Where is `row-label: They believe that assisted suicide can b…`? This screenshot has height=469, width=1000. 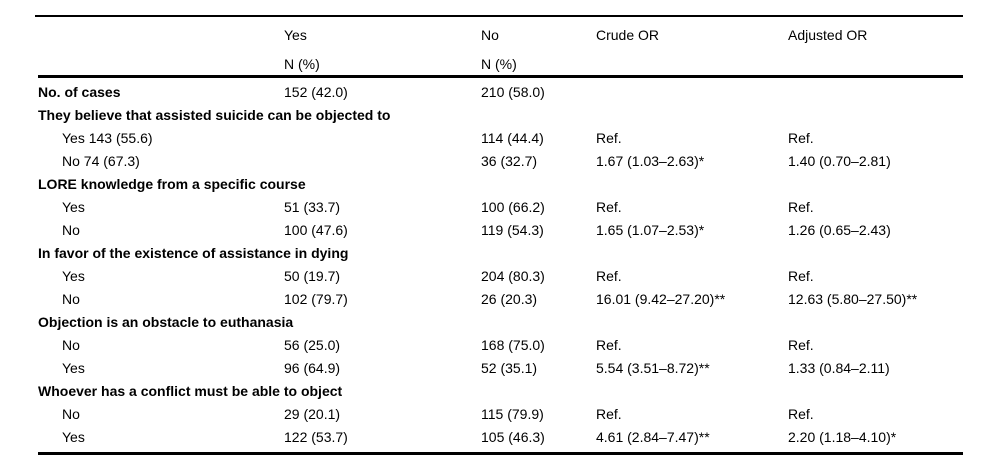
row-label: They believe that assisted suicide can b… is located at coordinates (214, 115).